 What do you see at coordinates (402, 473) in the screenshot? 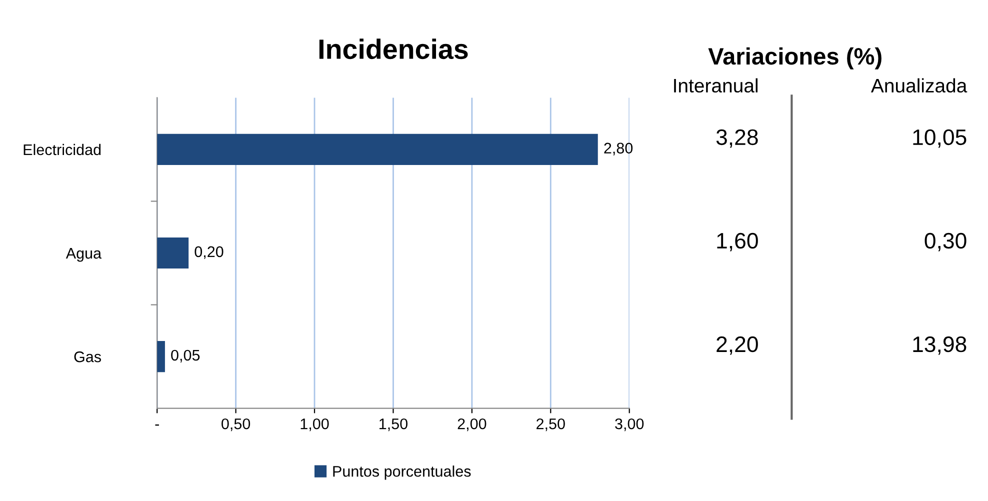
I see `legend-label: Puntos porcentuales` at bounding box center [402, 473].